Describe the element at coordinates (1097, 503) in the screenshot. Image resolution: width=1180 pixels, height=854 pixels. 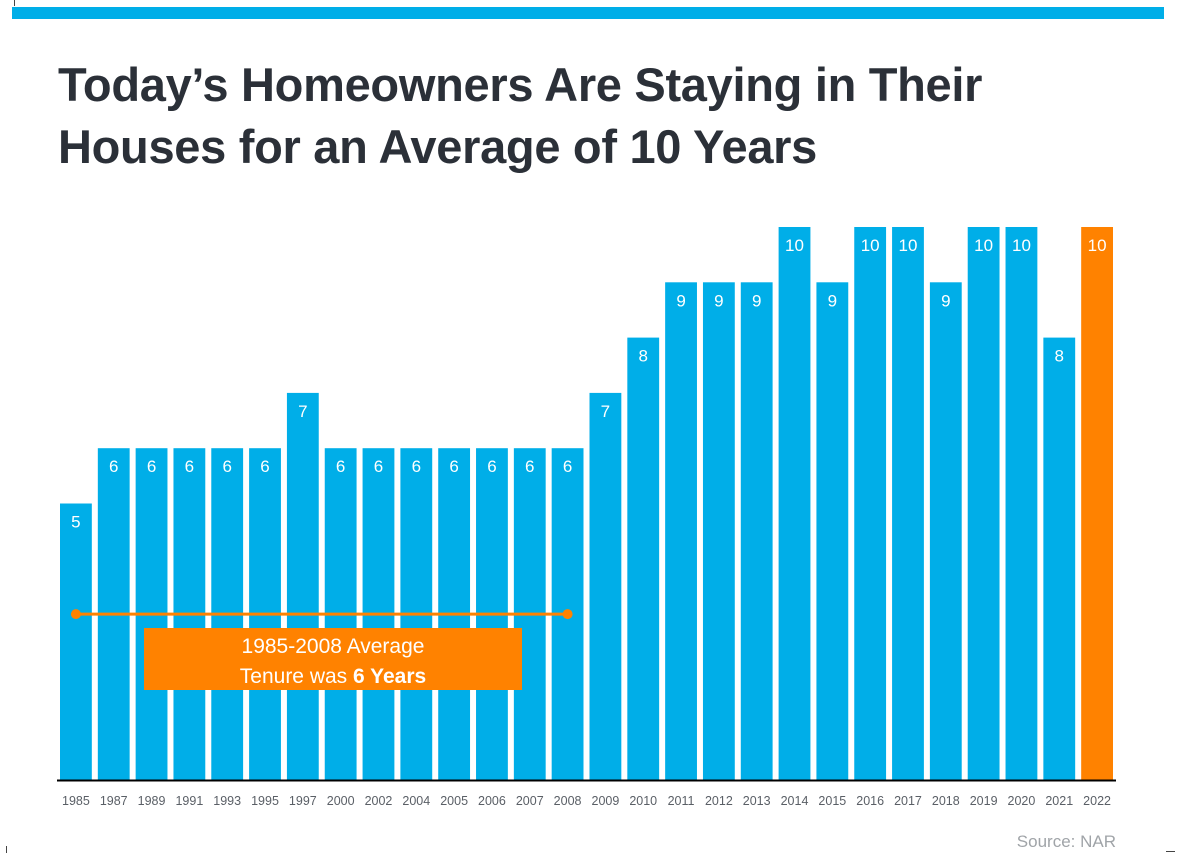
I see `bar-2022` at that location.